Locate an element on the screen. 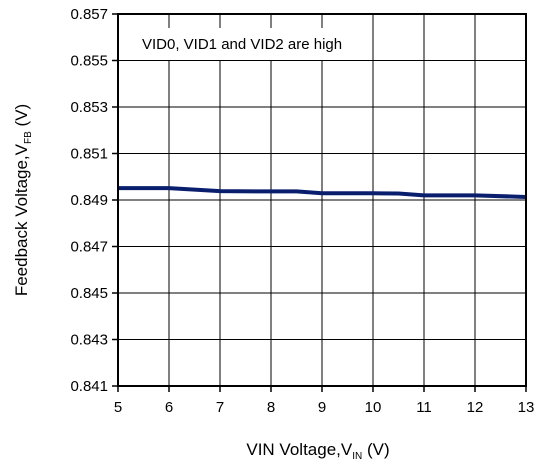 The width and height of the screenshot is (541, 466). series-group is located at coordinates (322, 192).